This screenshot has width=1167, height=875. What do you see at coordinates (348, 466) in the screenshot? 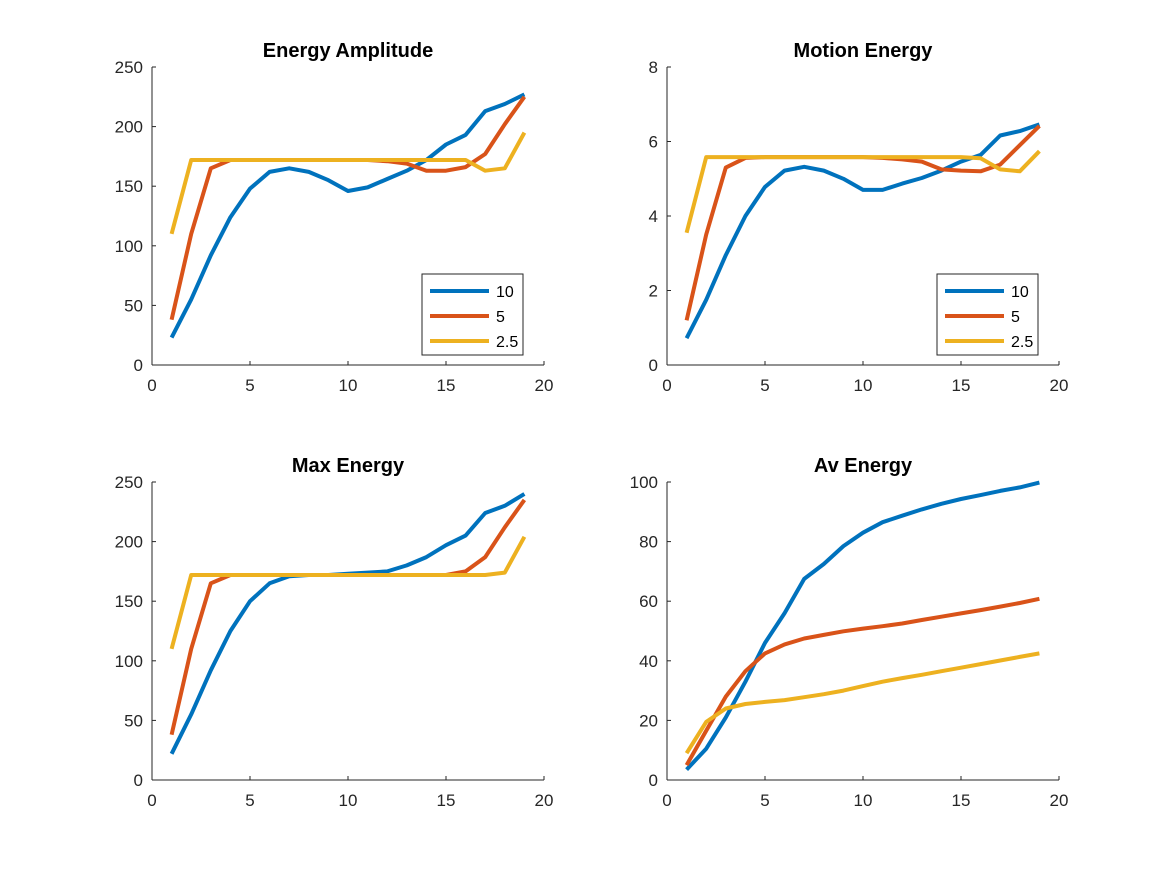
I see `chart-title: Max Energy` at bounding box center [348, 466].